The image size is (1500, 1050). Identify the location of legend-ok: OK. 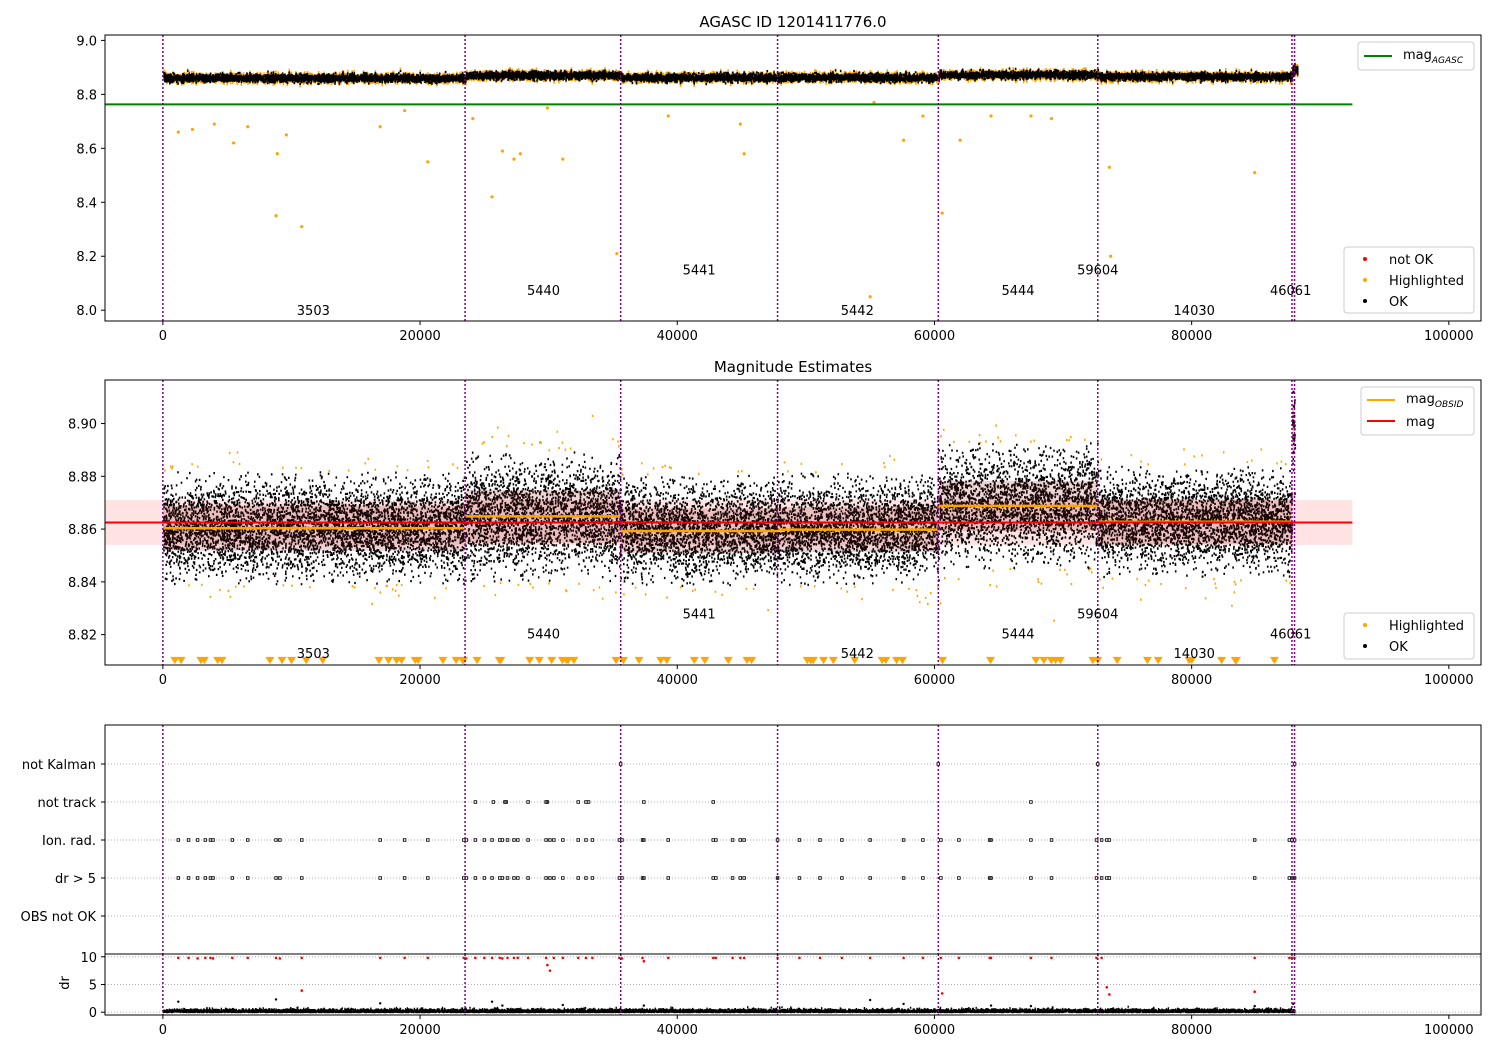
(1398, 302).